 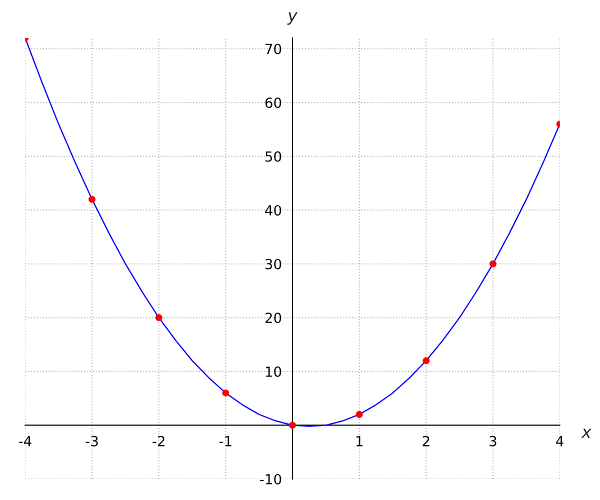 I want to click on x-tick-label: 3, so click(x=493, y=441).